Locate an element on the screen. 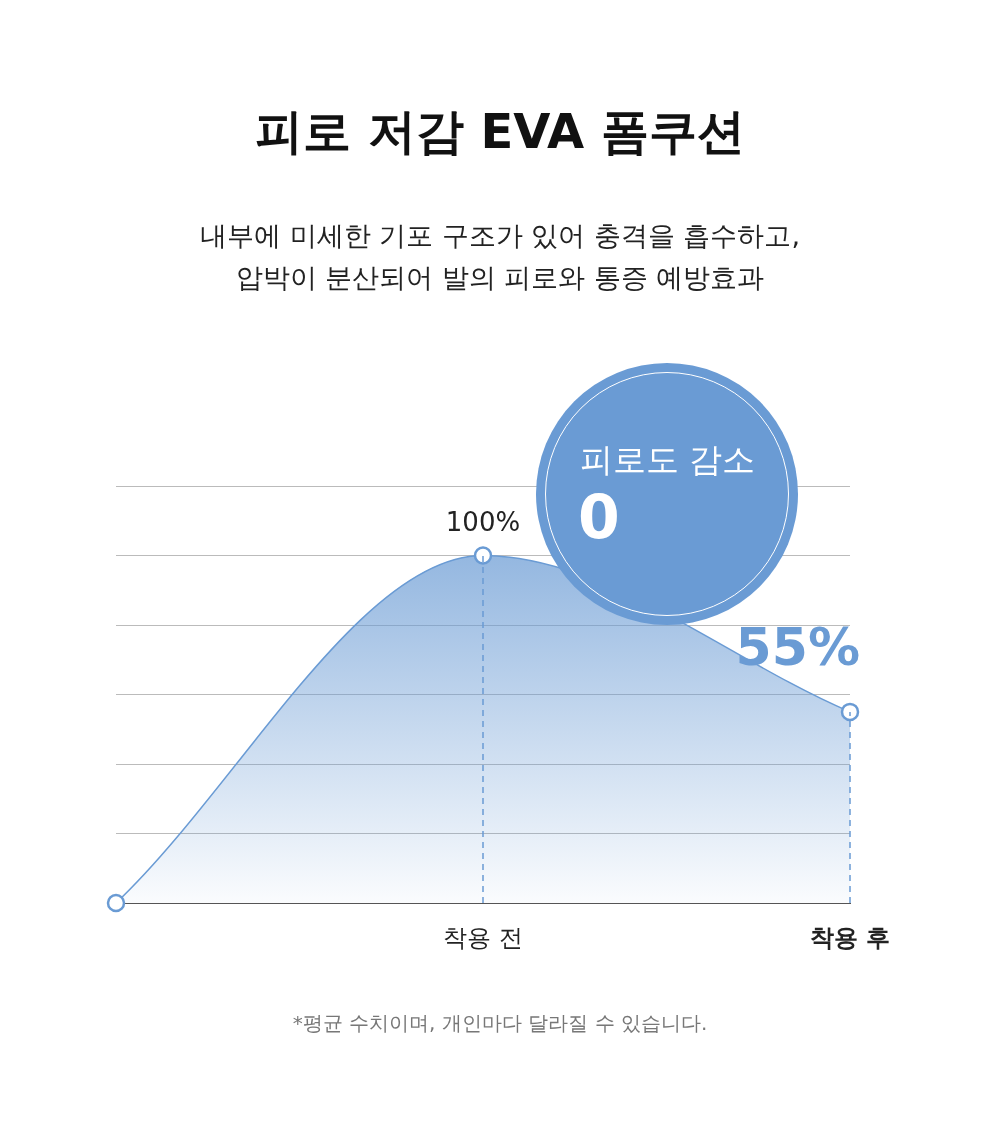  x-tick-label: 착용 전 is located at coordinates (483, 937).